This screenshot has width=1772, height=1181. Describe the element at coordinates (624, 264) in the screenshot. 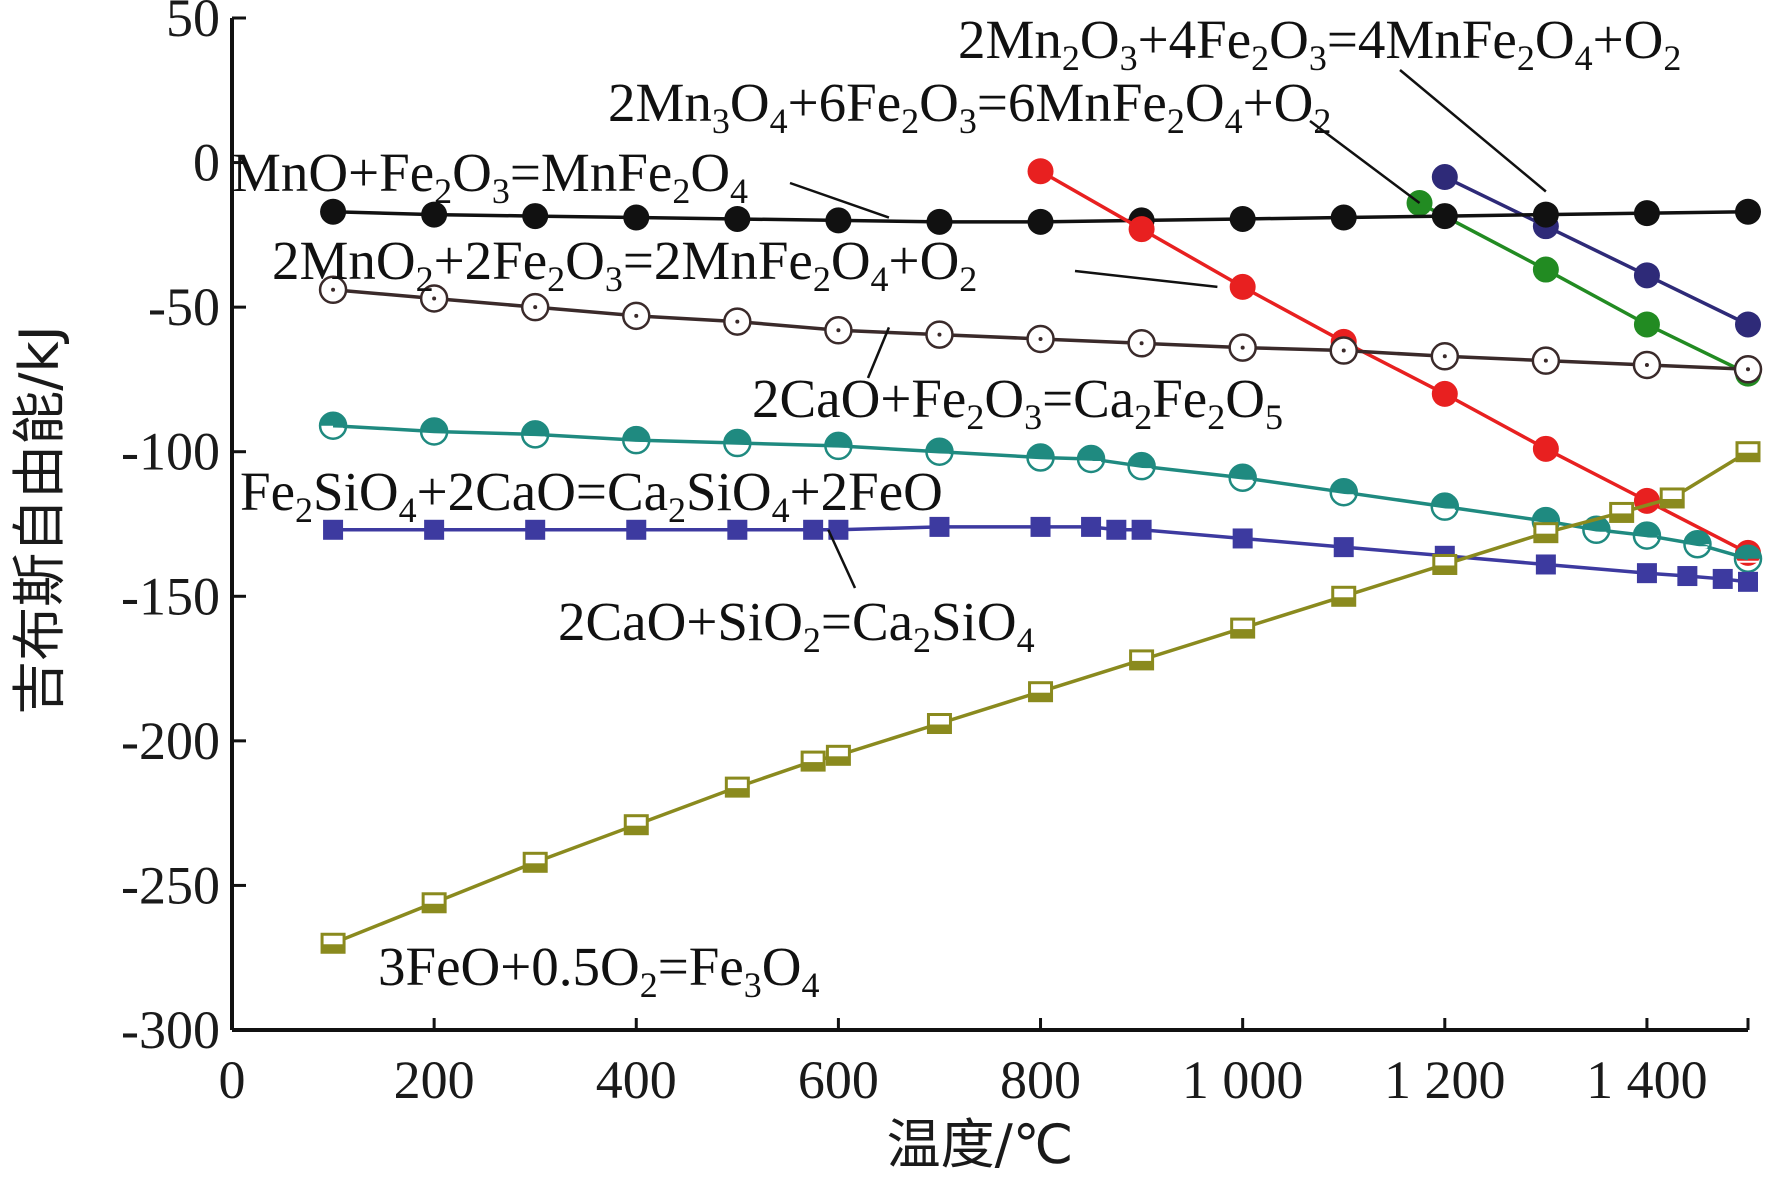

I see `equation-label-mno2: 2MnO2+2Fe2O3=2MnFe2O4+O2` at that location.